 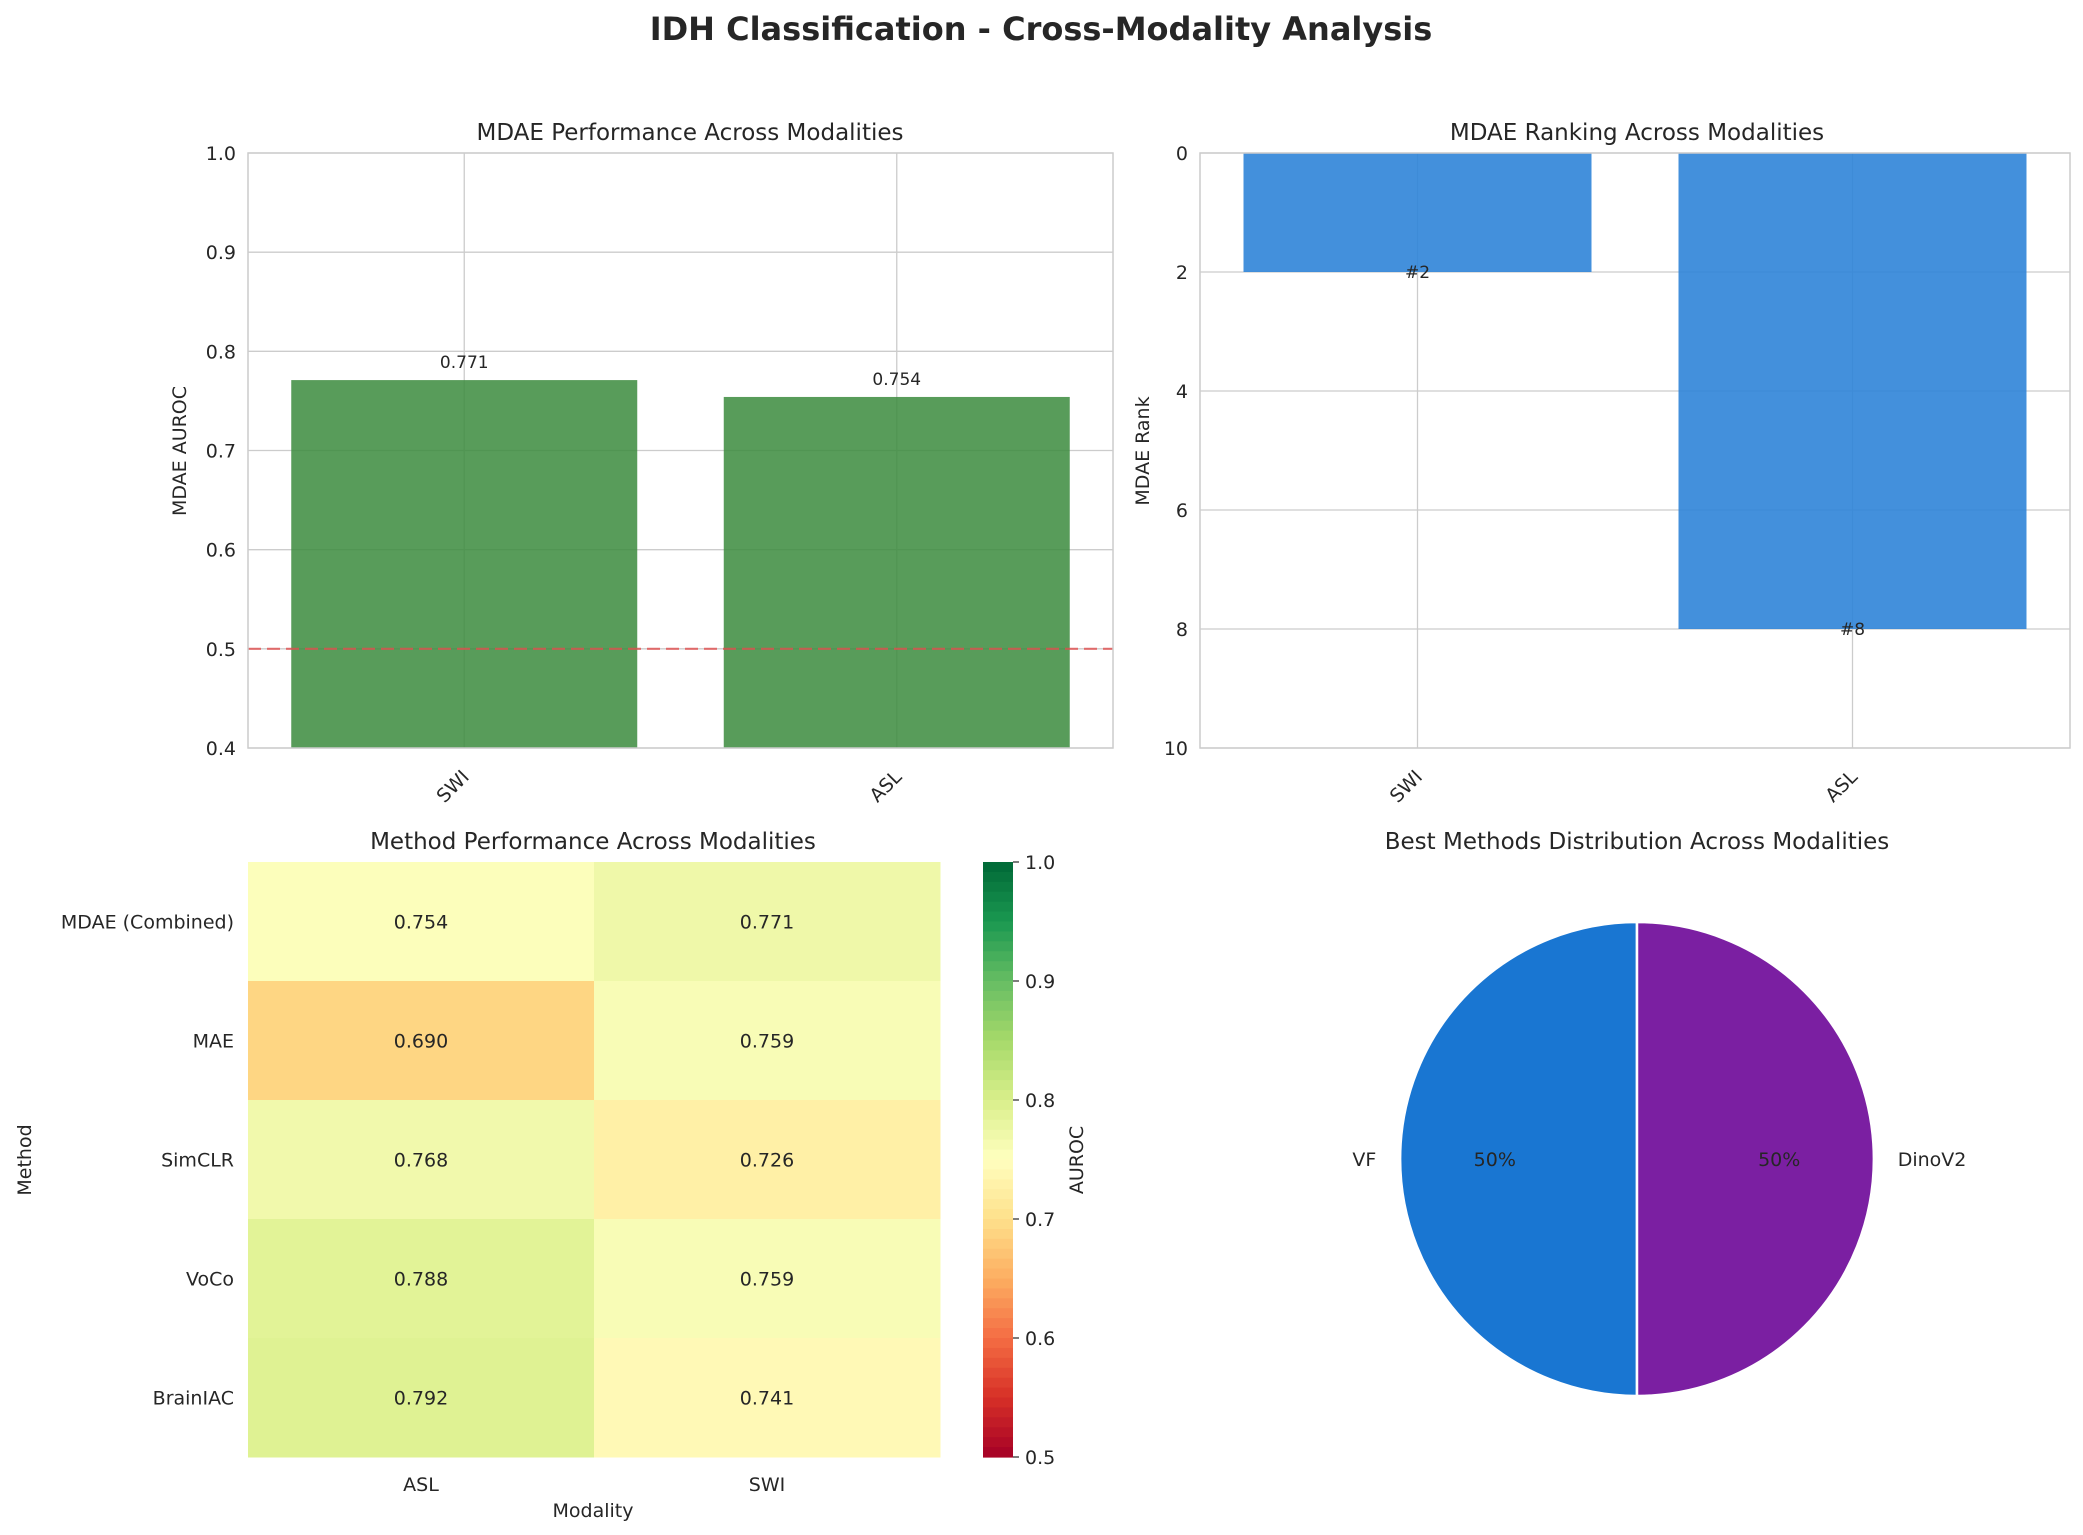 I want to click on colorbar-tick-label: 0.5, so click(x=1040, y=1458).